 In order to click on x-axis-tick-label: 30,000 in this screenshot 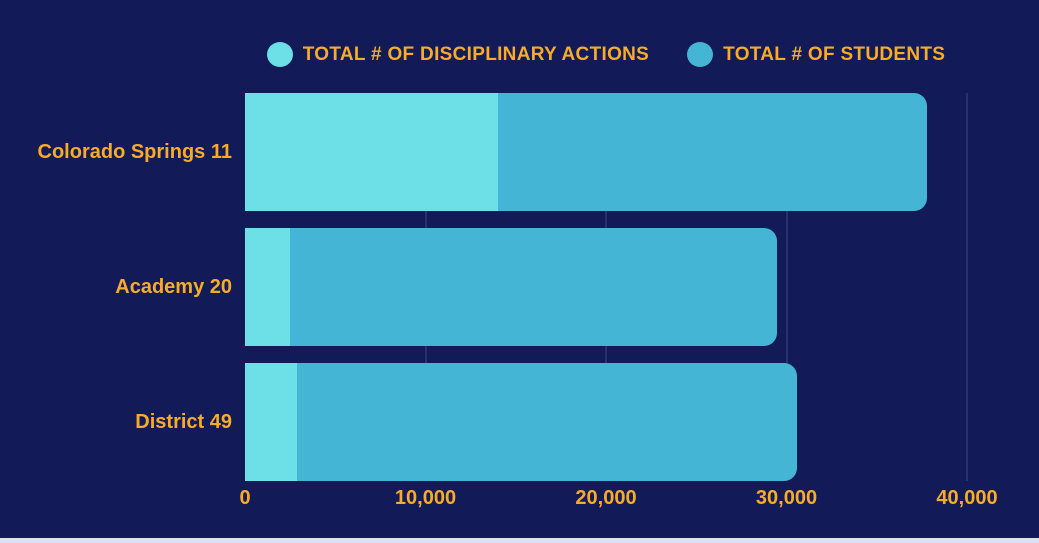, I will do `click(786, 498)`.